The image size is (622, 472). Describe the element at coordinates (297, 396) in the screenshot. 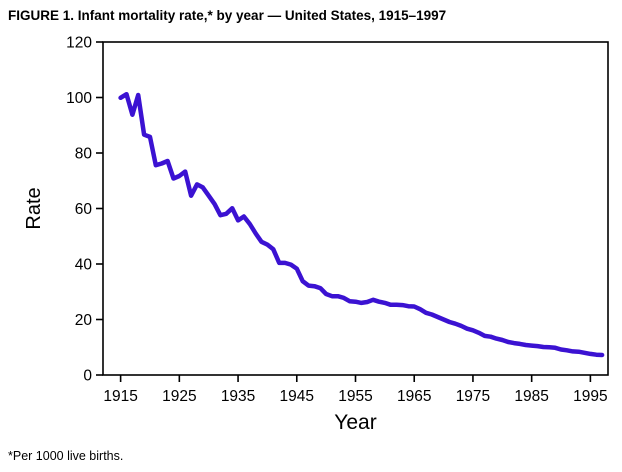

I see `x-tick-label: 1945` at that location.